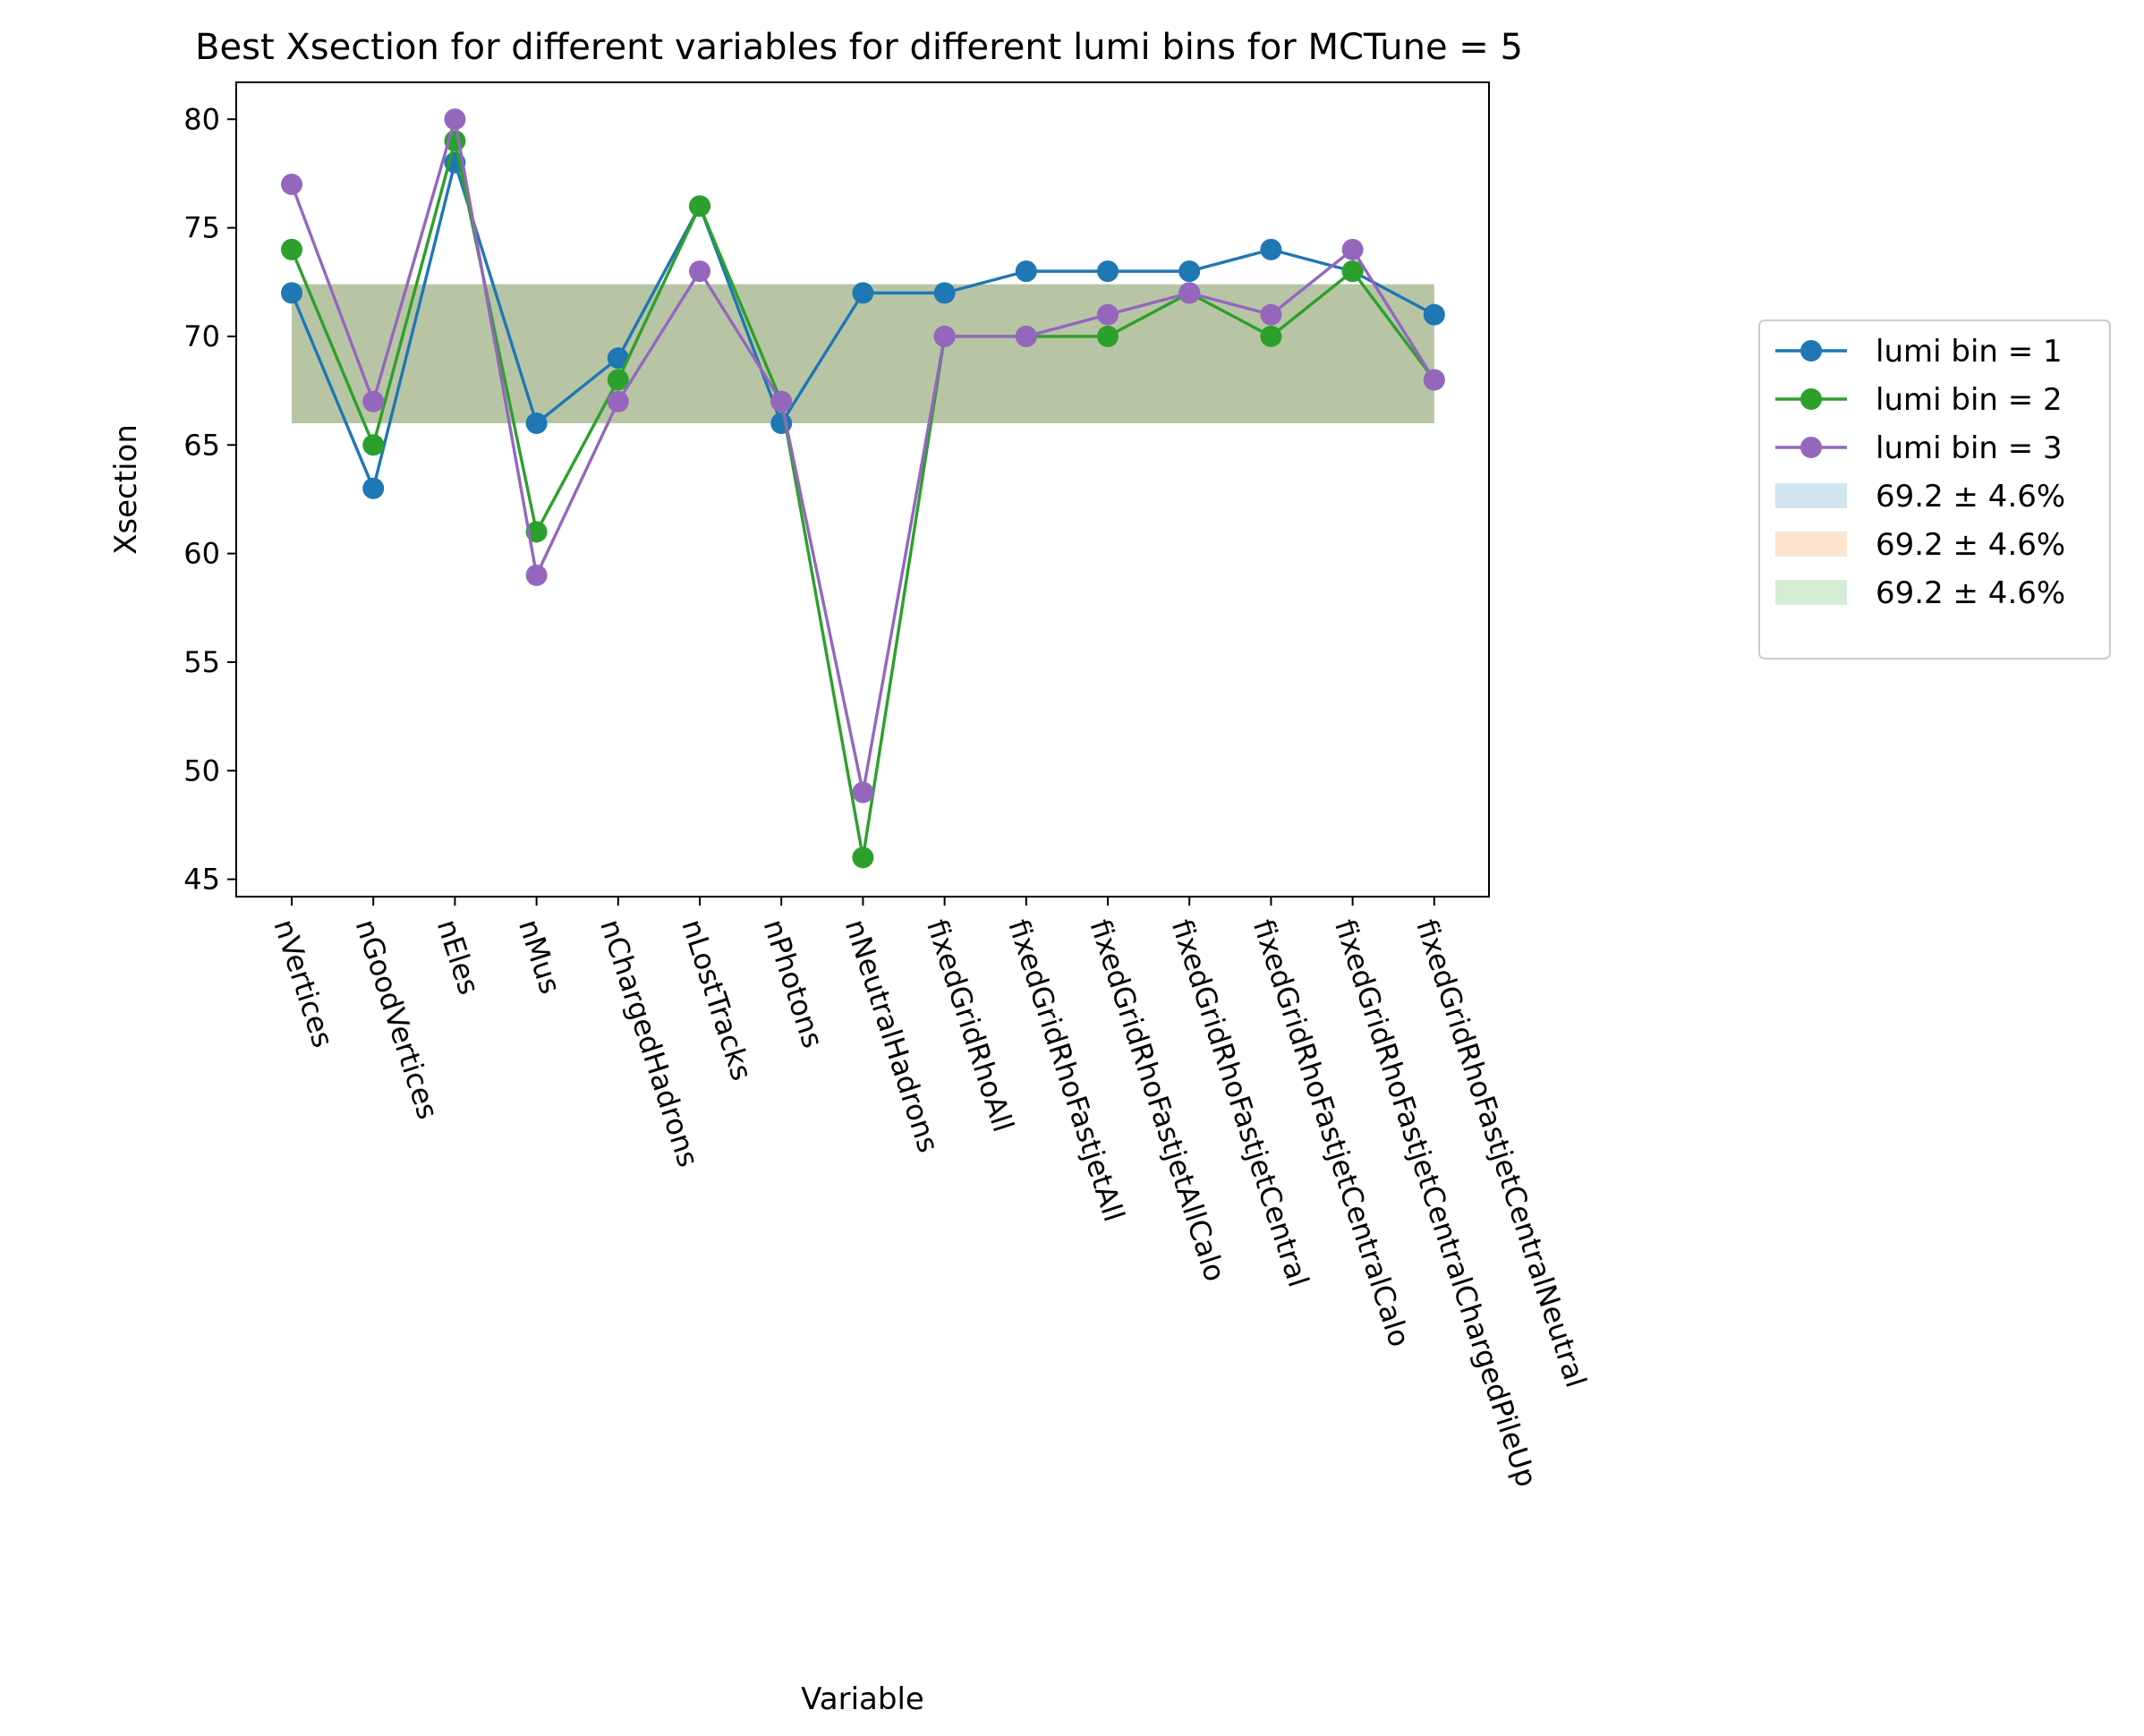  I want to click on y-tick-label: 80, so click(201, 119).